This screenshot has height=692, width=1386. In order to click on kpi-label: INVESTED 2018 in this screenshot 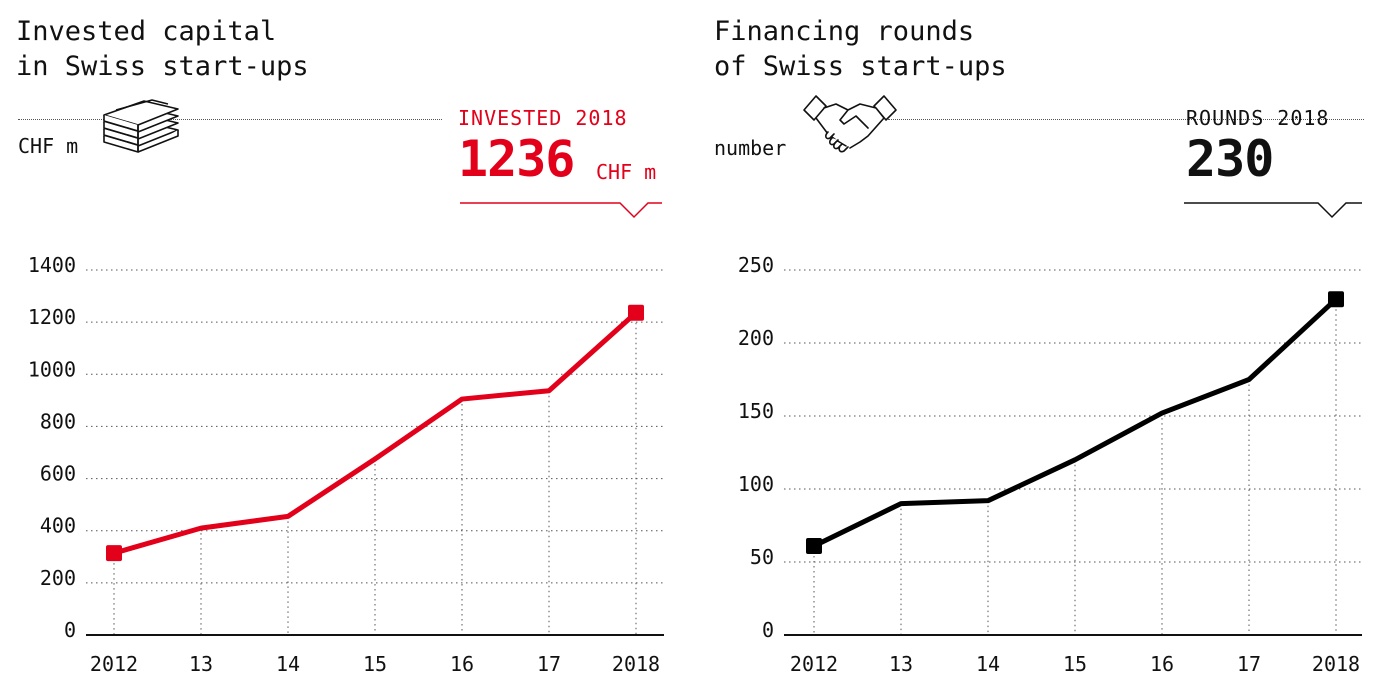, I will do `click(543, 118)`.